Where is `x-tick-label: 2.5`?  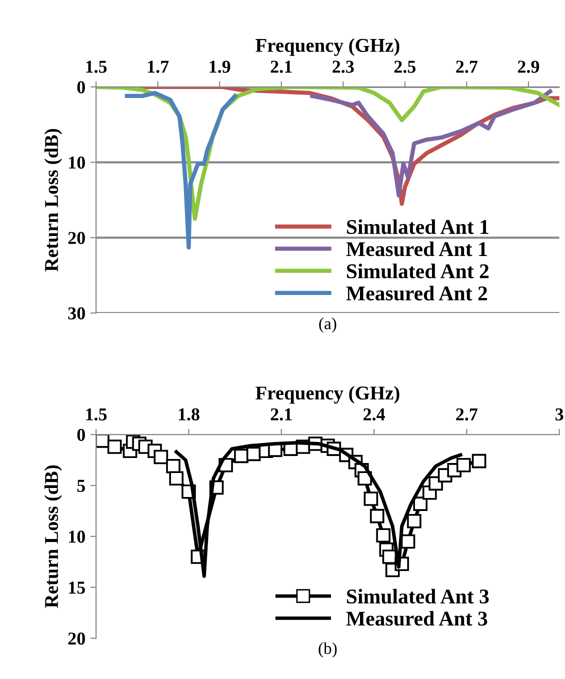 x-tick-label: 2.5 is located at coordinates (405, 66).